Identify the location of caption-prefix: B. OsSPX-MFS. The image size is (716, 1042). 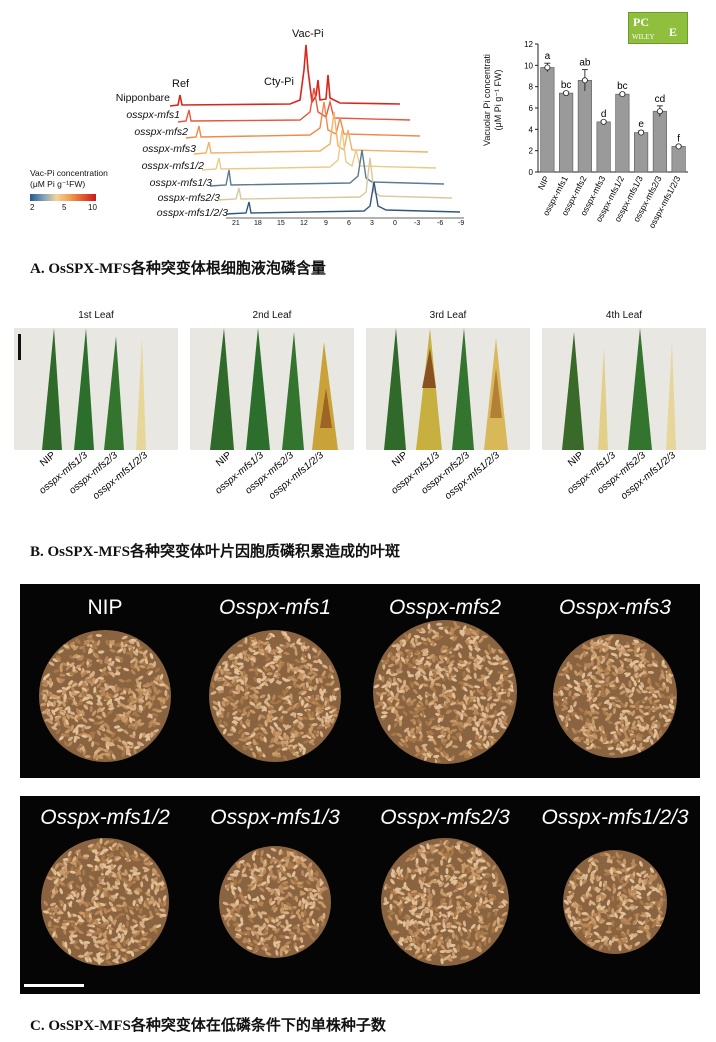
(80, 552).